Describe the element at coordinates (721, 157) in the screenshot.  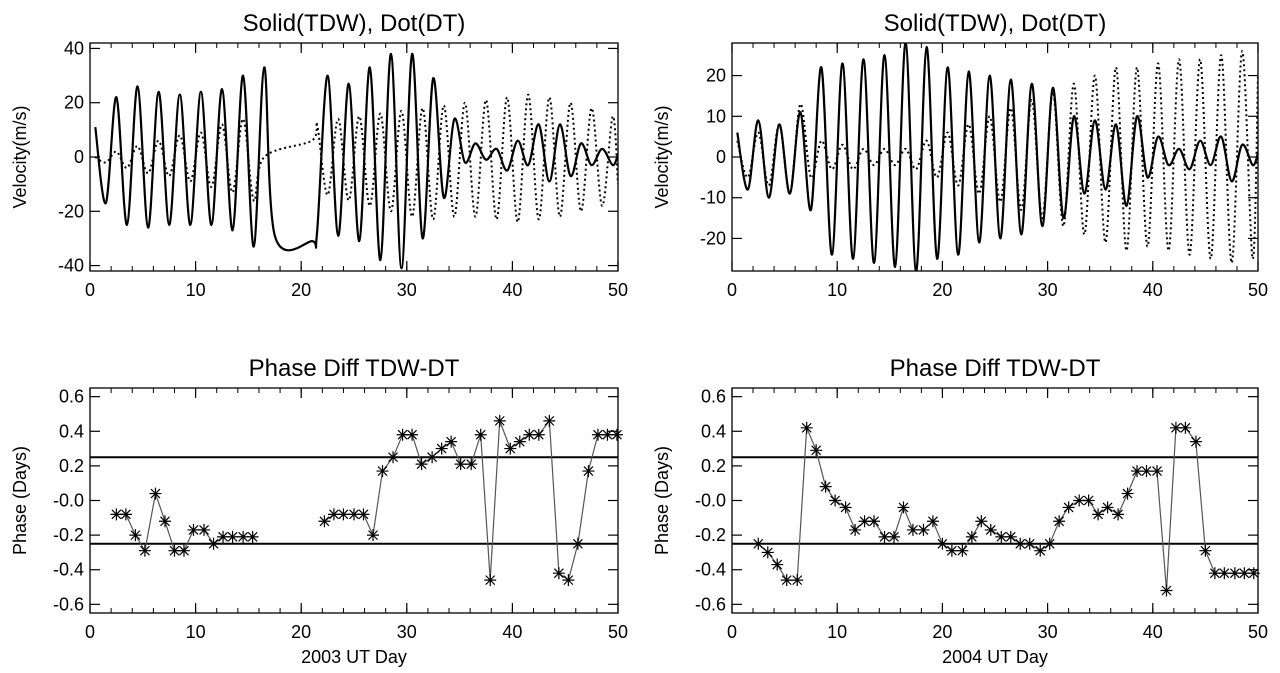
I see `y-tick-label: 0` at that location.